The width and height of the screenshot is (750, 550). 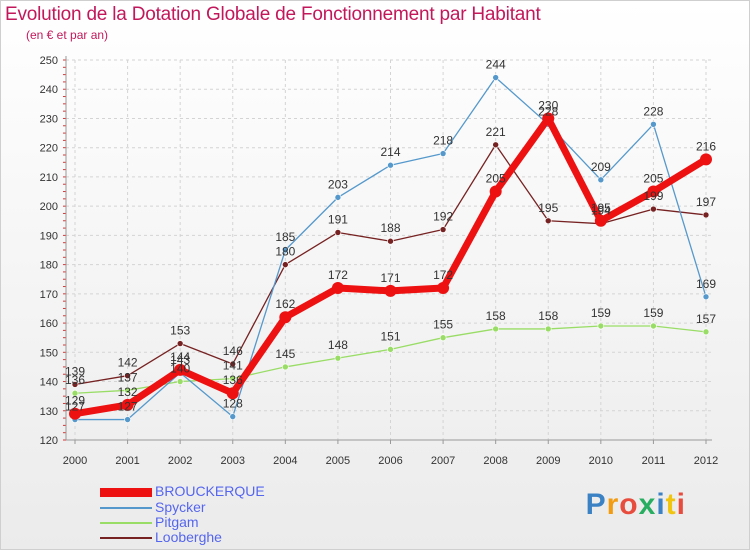 I want to click on legend-swatch-brouckerque, so click(x=126, y=492).